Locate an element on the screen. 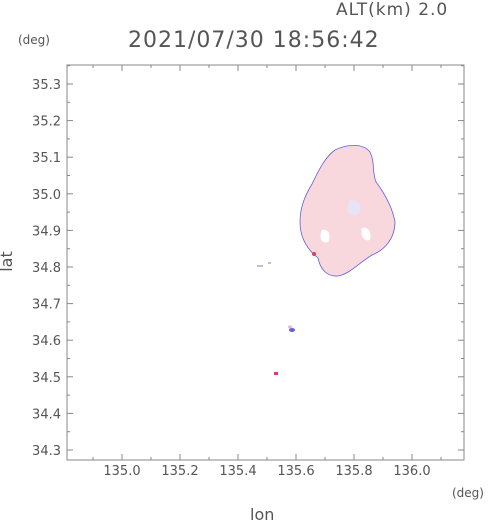  y-tick-label: 34.8 is located at coordinates (46, 268).